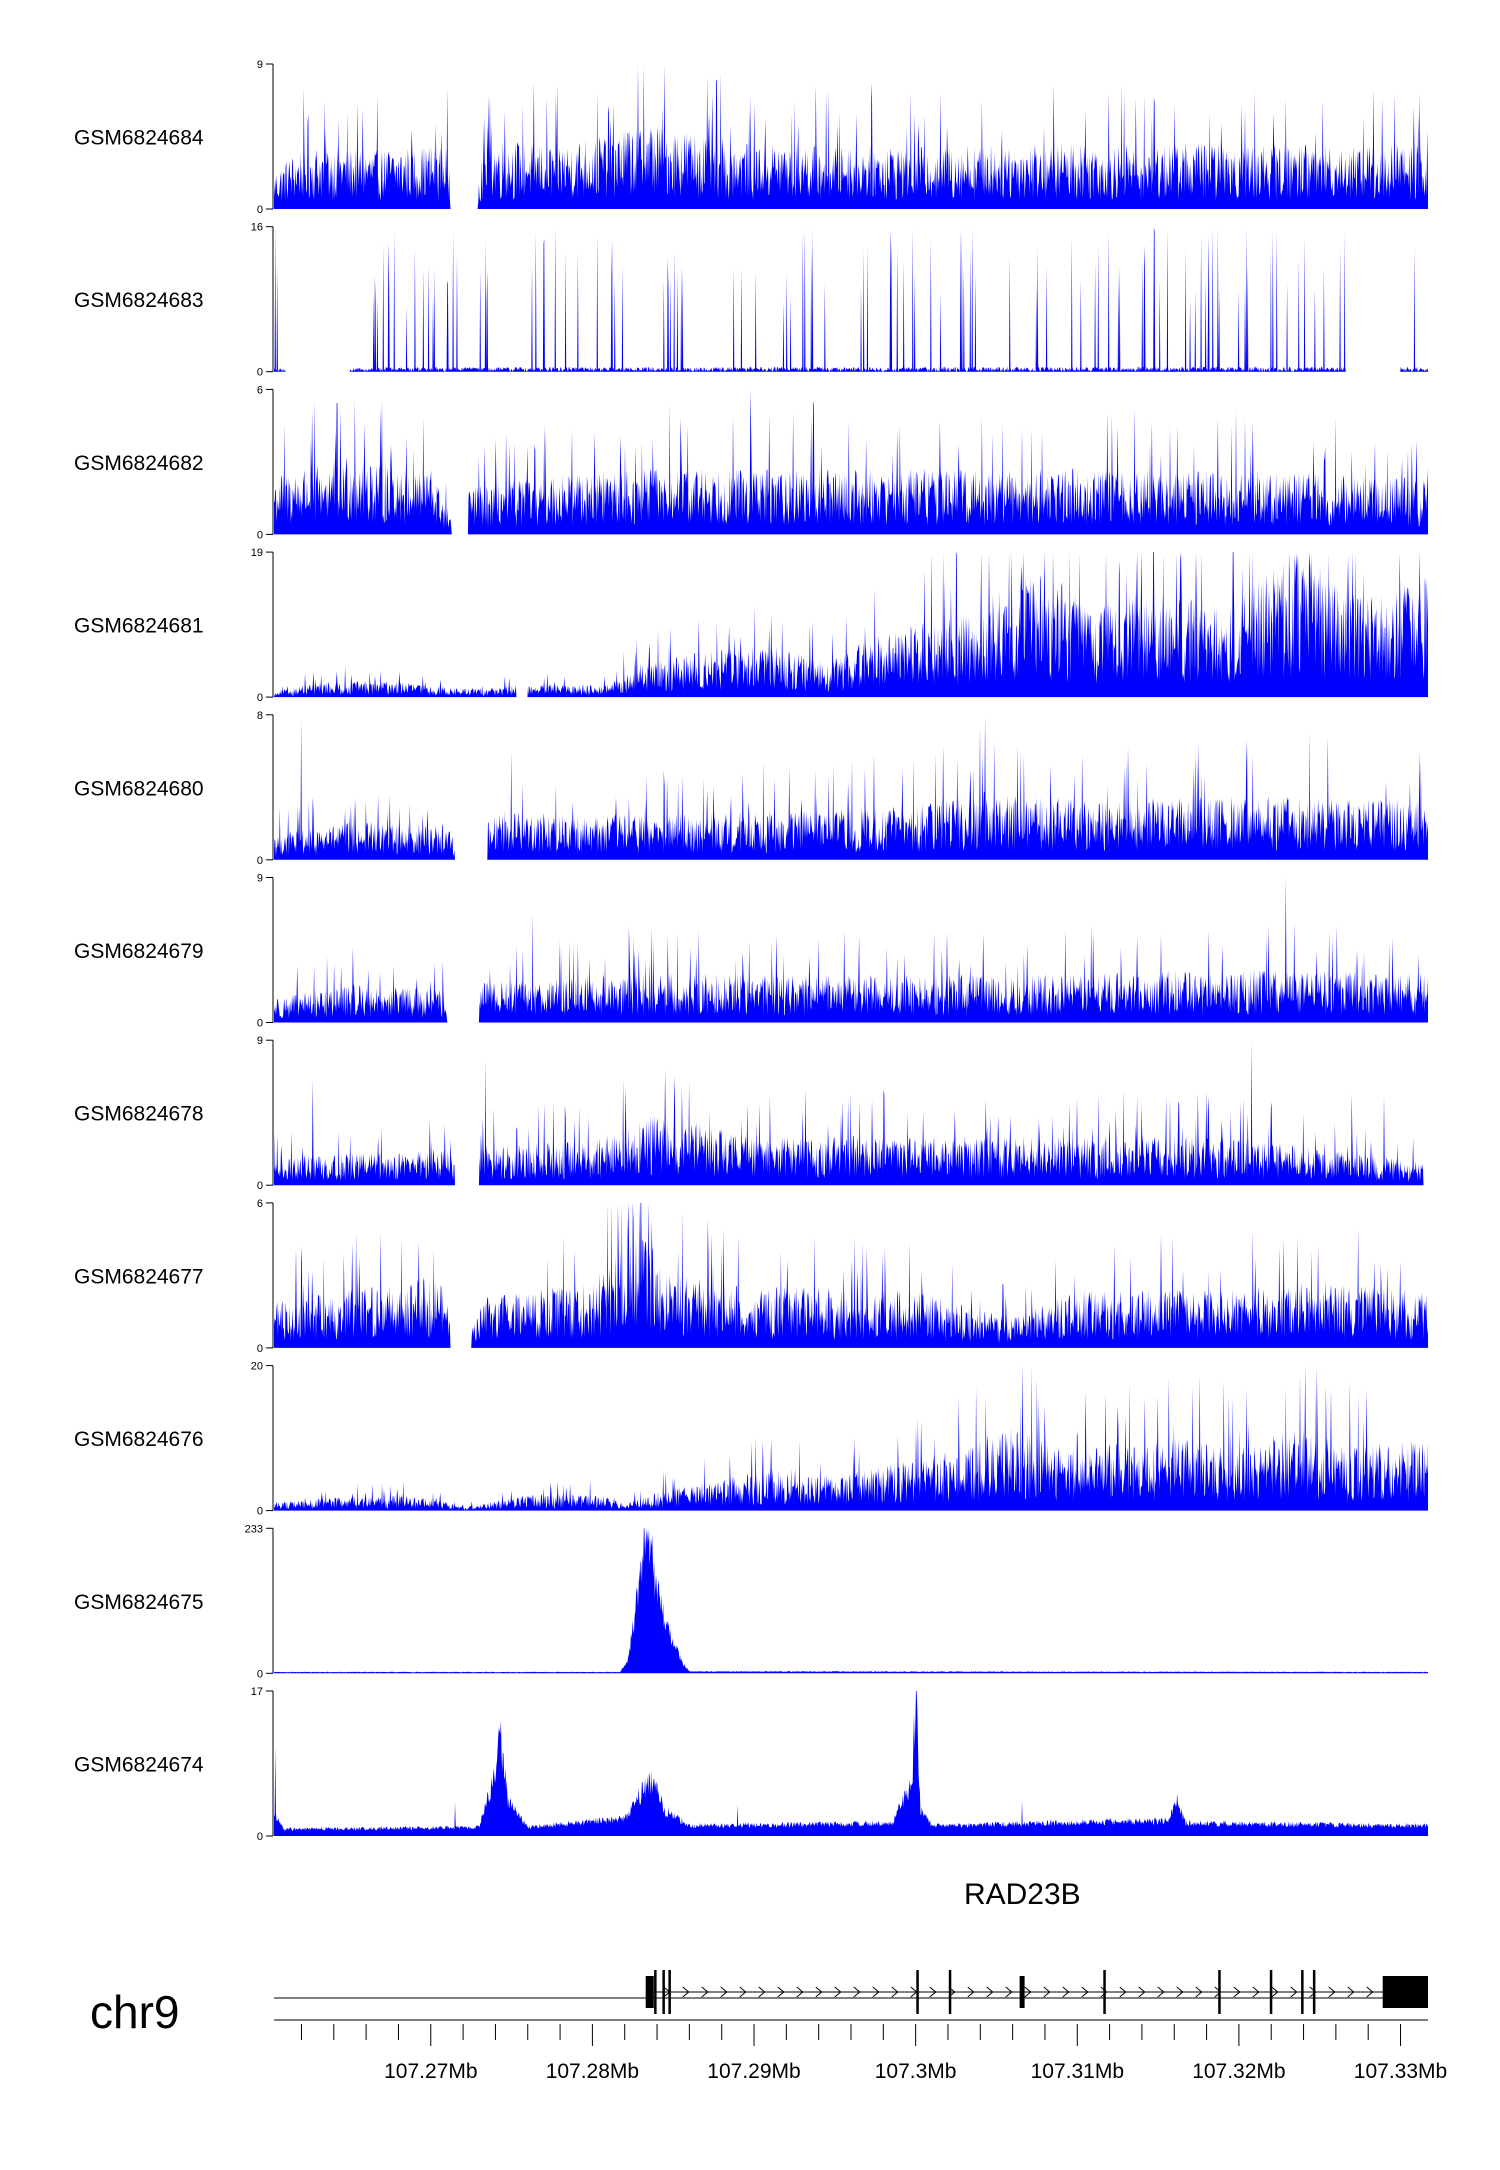 The width and height of the screenshot is (1500, 2170). I want to click on coverage-track: GSM6824676 20 0, so click(751, 1439).